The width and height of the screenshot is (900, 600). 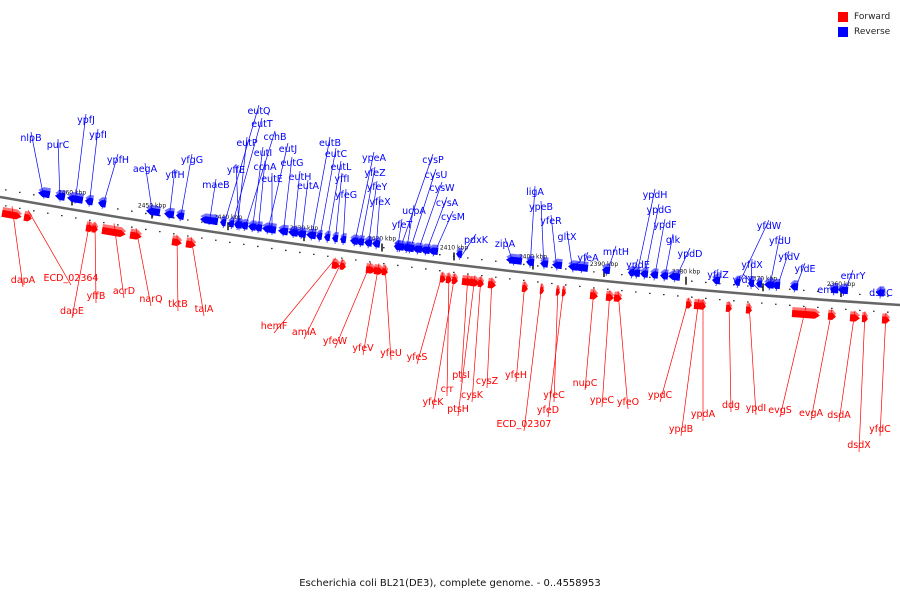 What do you see at coordinates (300, 177) in the screenshot?
I see `gene-label-eutH: eutH` at bounding box center [300, 177].